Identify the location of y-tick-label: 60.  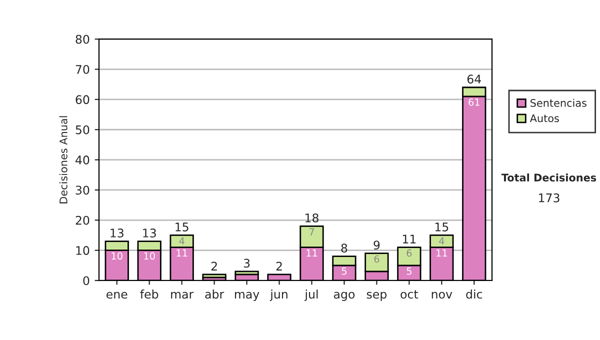
(83, 99).